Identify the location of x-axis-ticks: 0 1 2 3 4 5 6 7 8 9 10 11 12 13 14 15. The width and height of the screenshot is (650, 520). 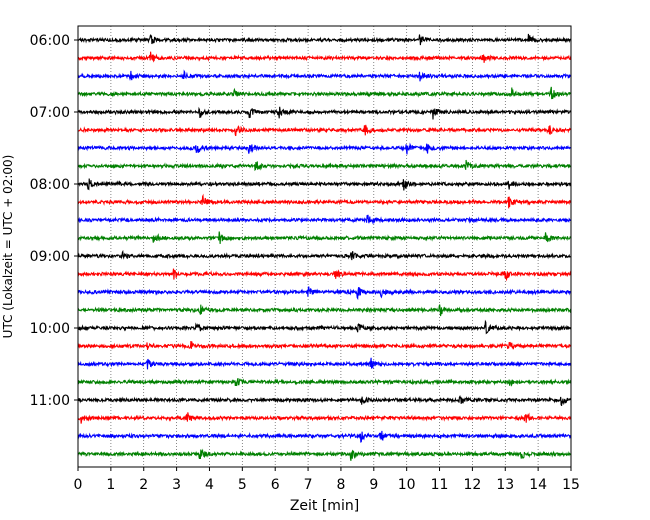
(327, 480).